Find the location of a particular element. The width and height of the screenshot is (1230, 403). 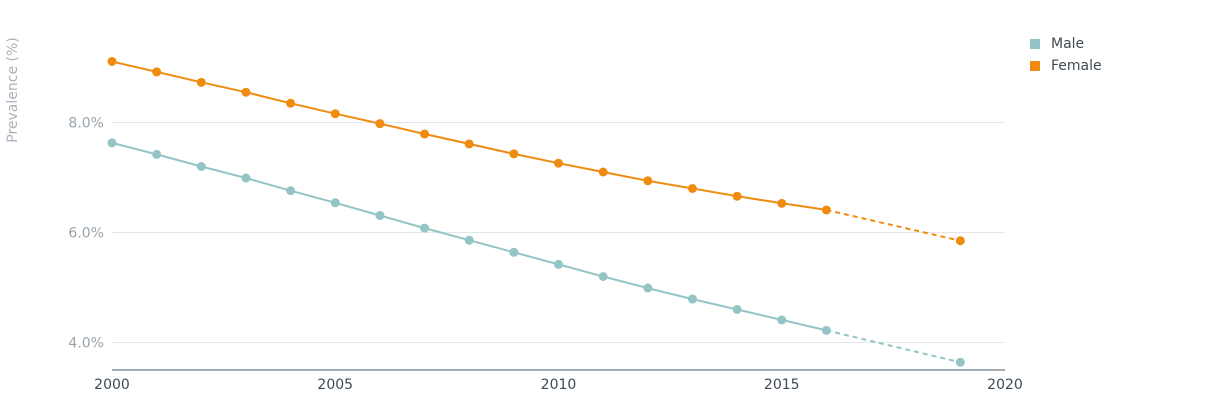

y-axis-label: Prevalence (%) is located at coordinates (13, 90).